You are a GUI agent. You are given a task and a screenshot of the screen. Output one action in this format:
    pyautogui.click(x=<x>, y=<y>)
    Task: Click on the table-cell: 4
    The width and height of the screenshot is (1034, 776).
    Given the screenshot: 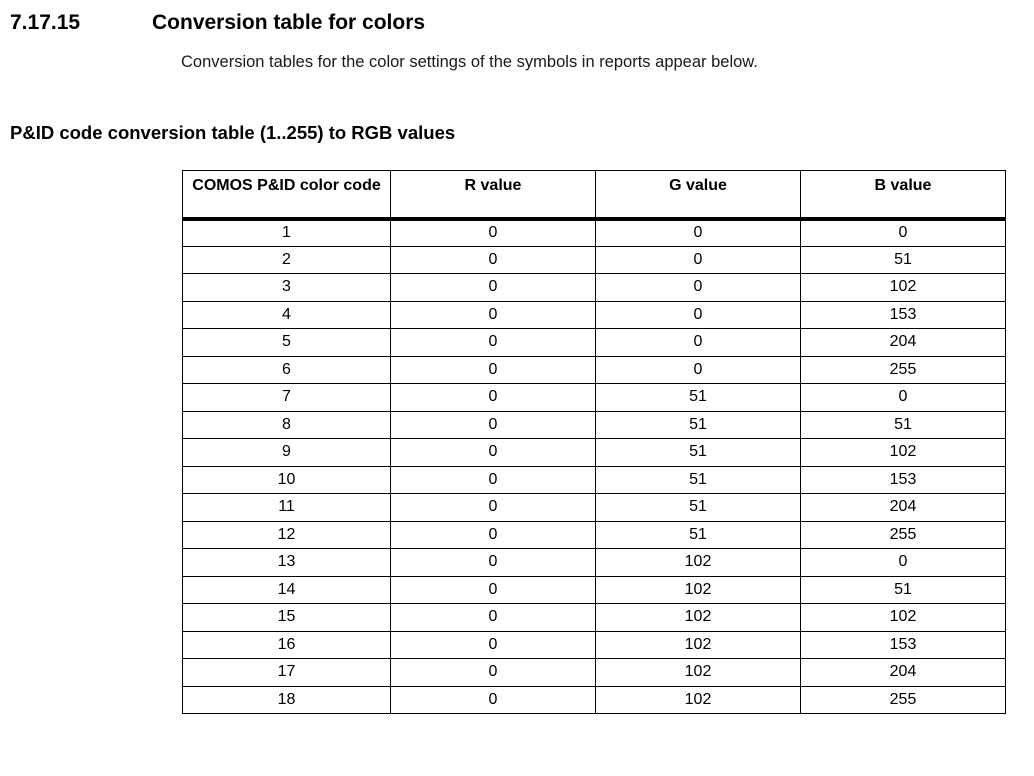 What is the action you would take?
    pyautogui.click(x=286, y=314)
    